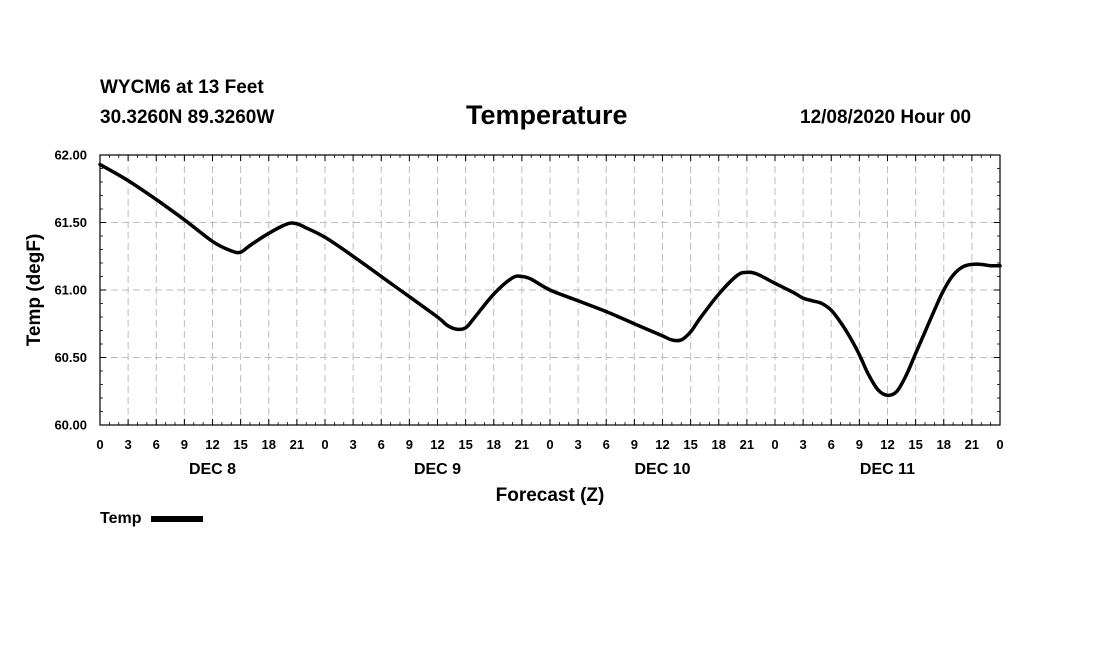 Image resolution: width=1100 pixels, height=650 pixels. Describe the element at coordinates (187, 117) in the screenshot. I see `station-coordinates: 30.3260N 89.3260W` at that location.